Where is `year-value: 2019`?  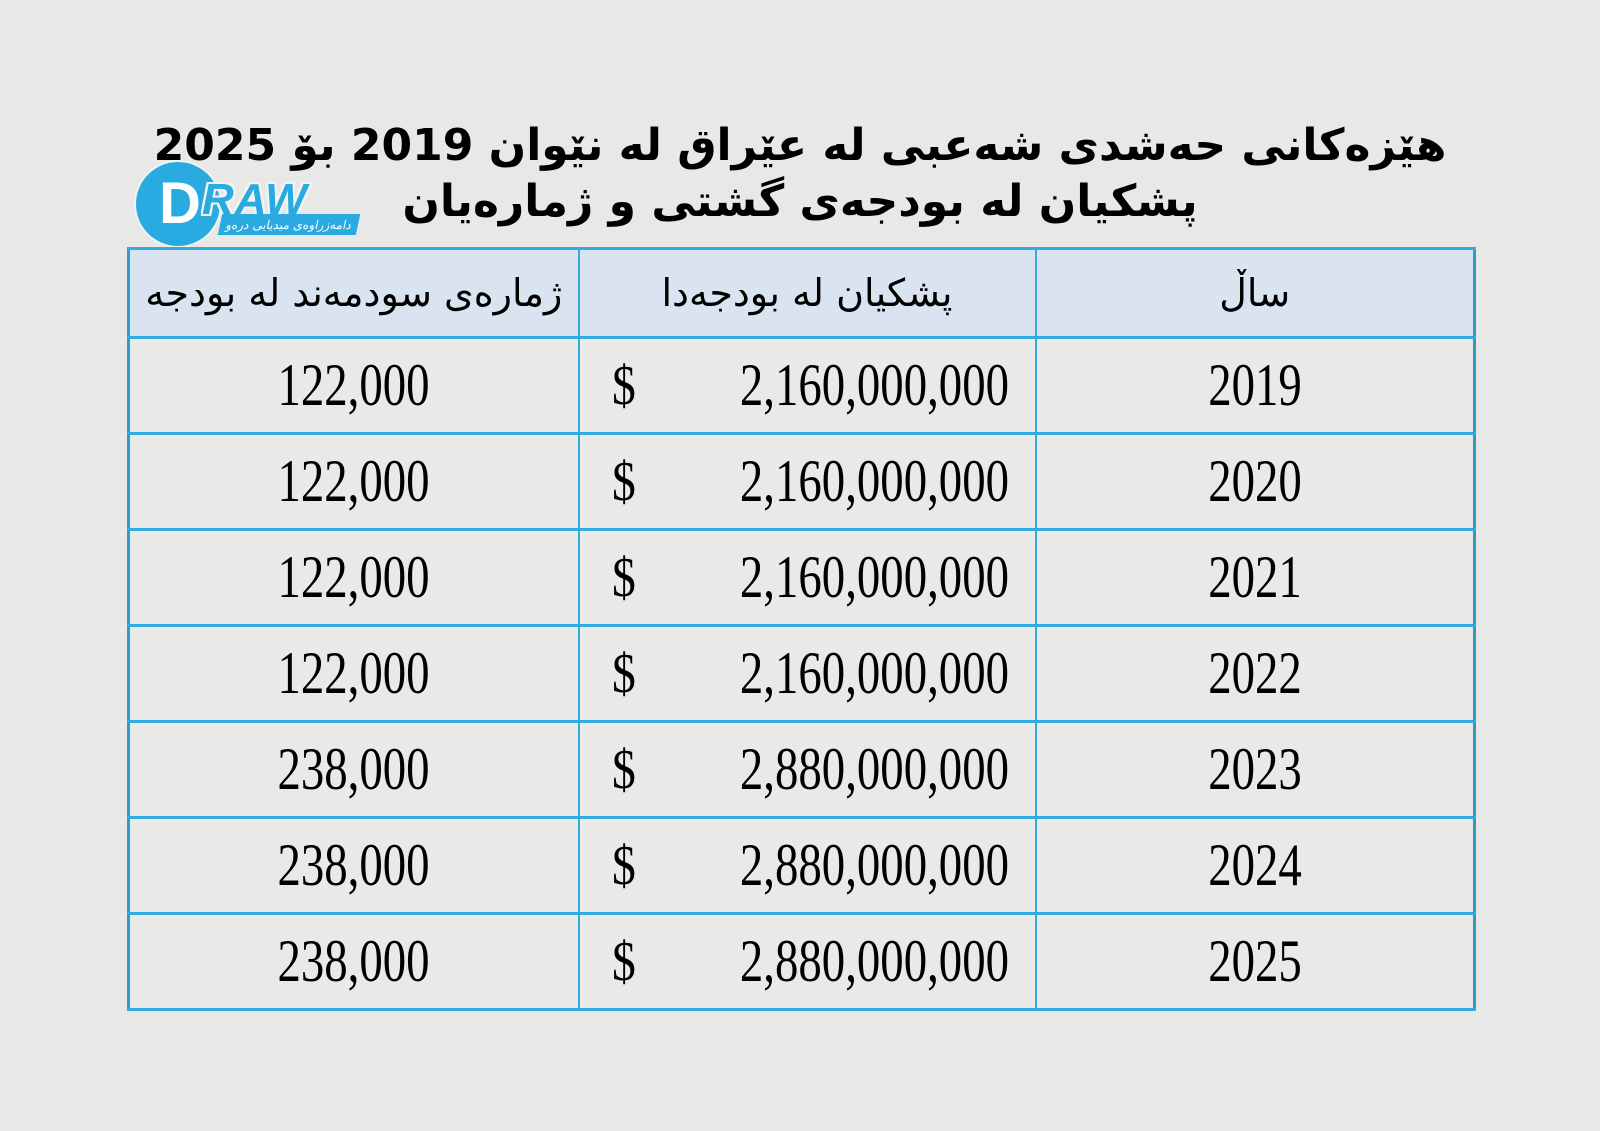
year-value: 2019 is located at coordinates (1254, 385).